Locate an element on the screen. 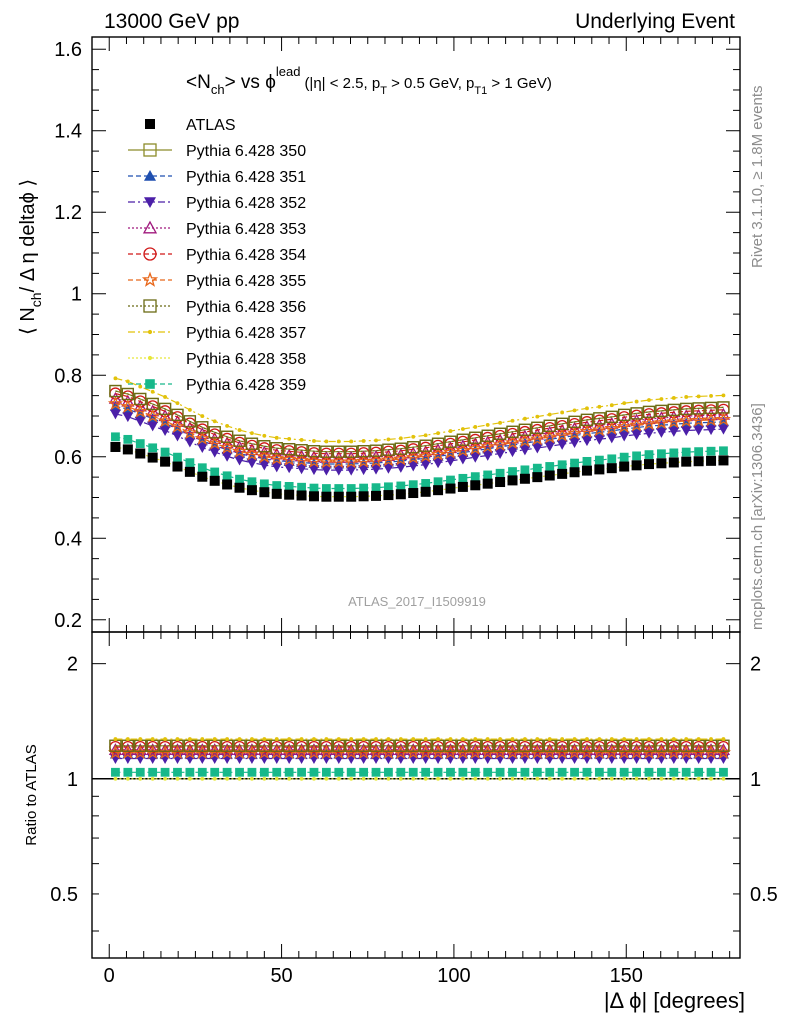 The image size is (786, 1024). legend-entry-s351: Pythia 6.428 351 is located at coordinates (217, 177).